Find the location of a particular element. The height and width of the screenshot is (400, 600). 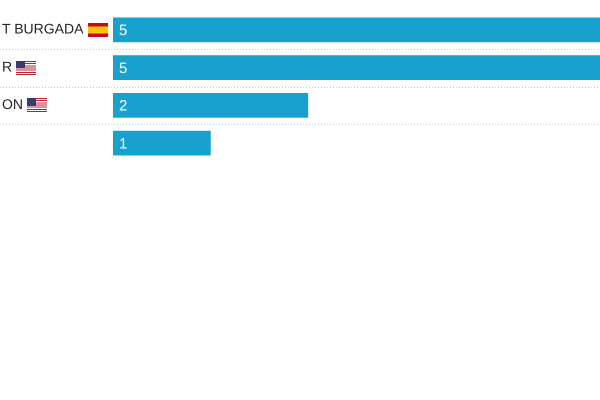

data-label: 2 is located at coordinates (123, 106).